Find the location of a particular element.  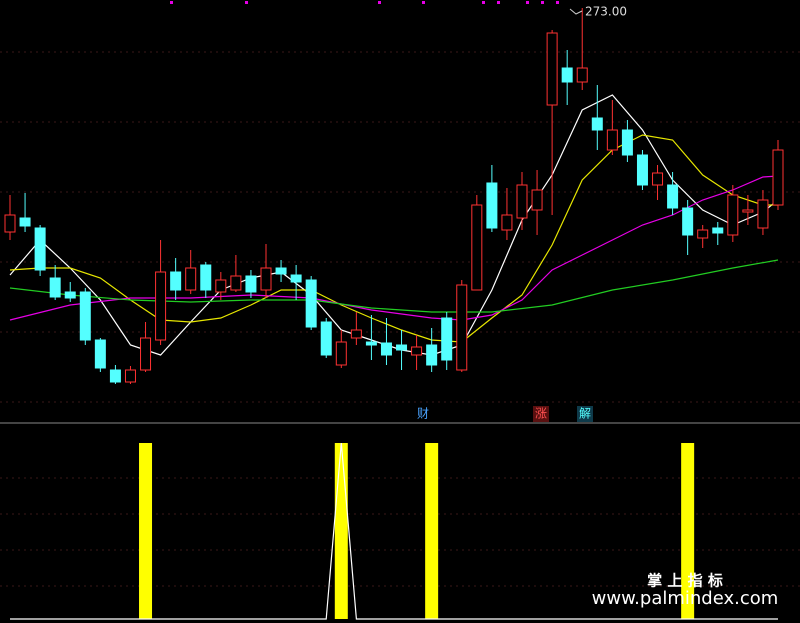

annotation: 解 is located at coordinates (585, 414).